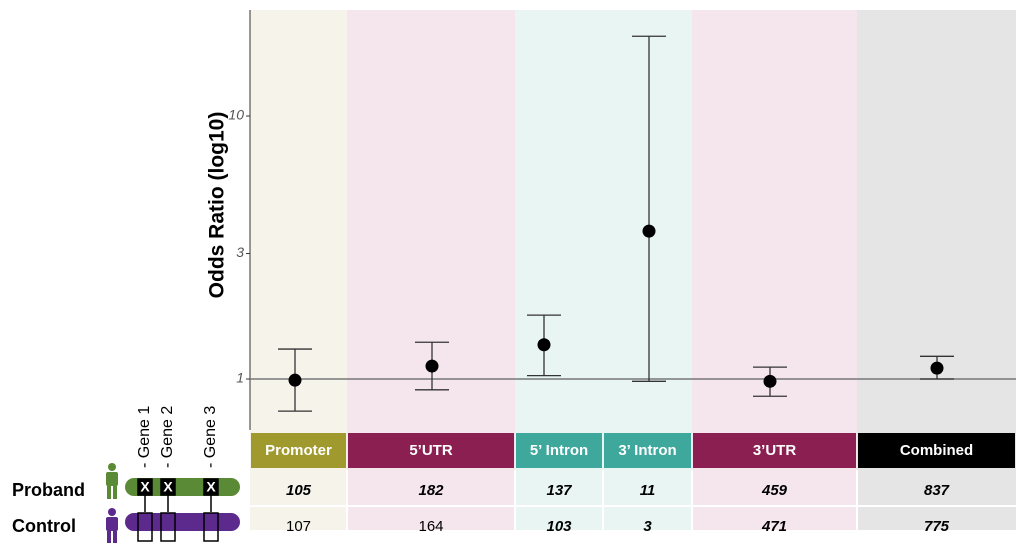 The height and width of the screenshot is (543, 1016). Describe the element at coordinates (559, 526) in the screenshot. I see `table-cell: 103` at that location.